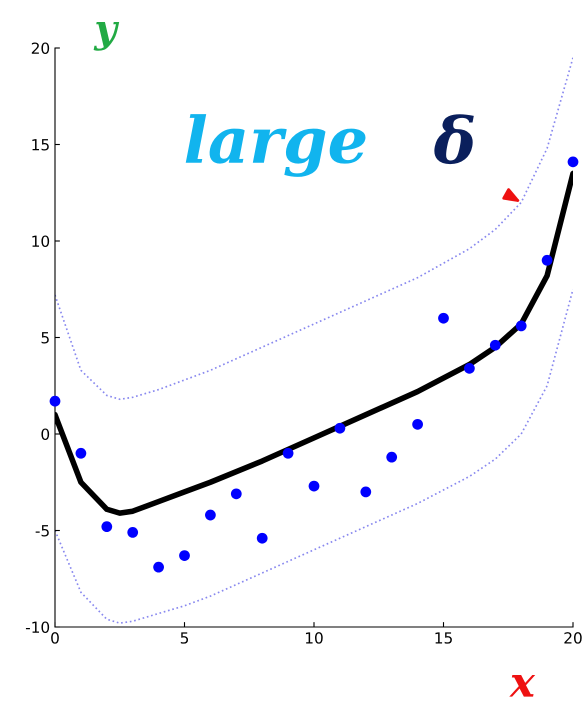 This screenshot has height=710, width=587. What do you see at coordinates (314, 638) in the screenshot?
I see `x-tick-label: 10` at bounding box center [314, 638].